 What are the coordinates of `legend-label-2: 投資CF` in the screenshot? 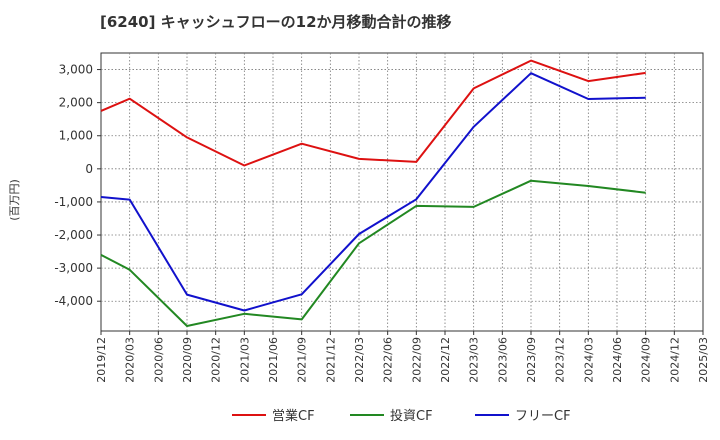 It's located at (411, 416).